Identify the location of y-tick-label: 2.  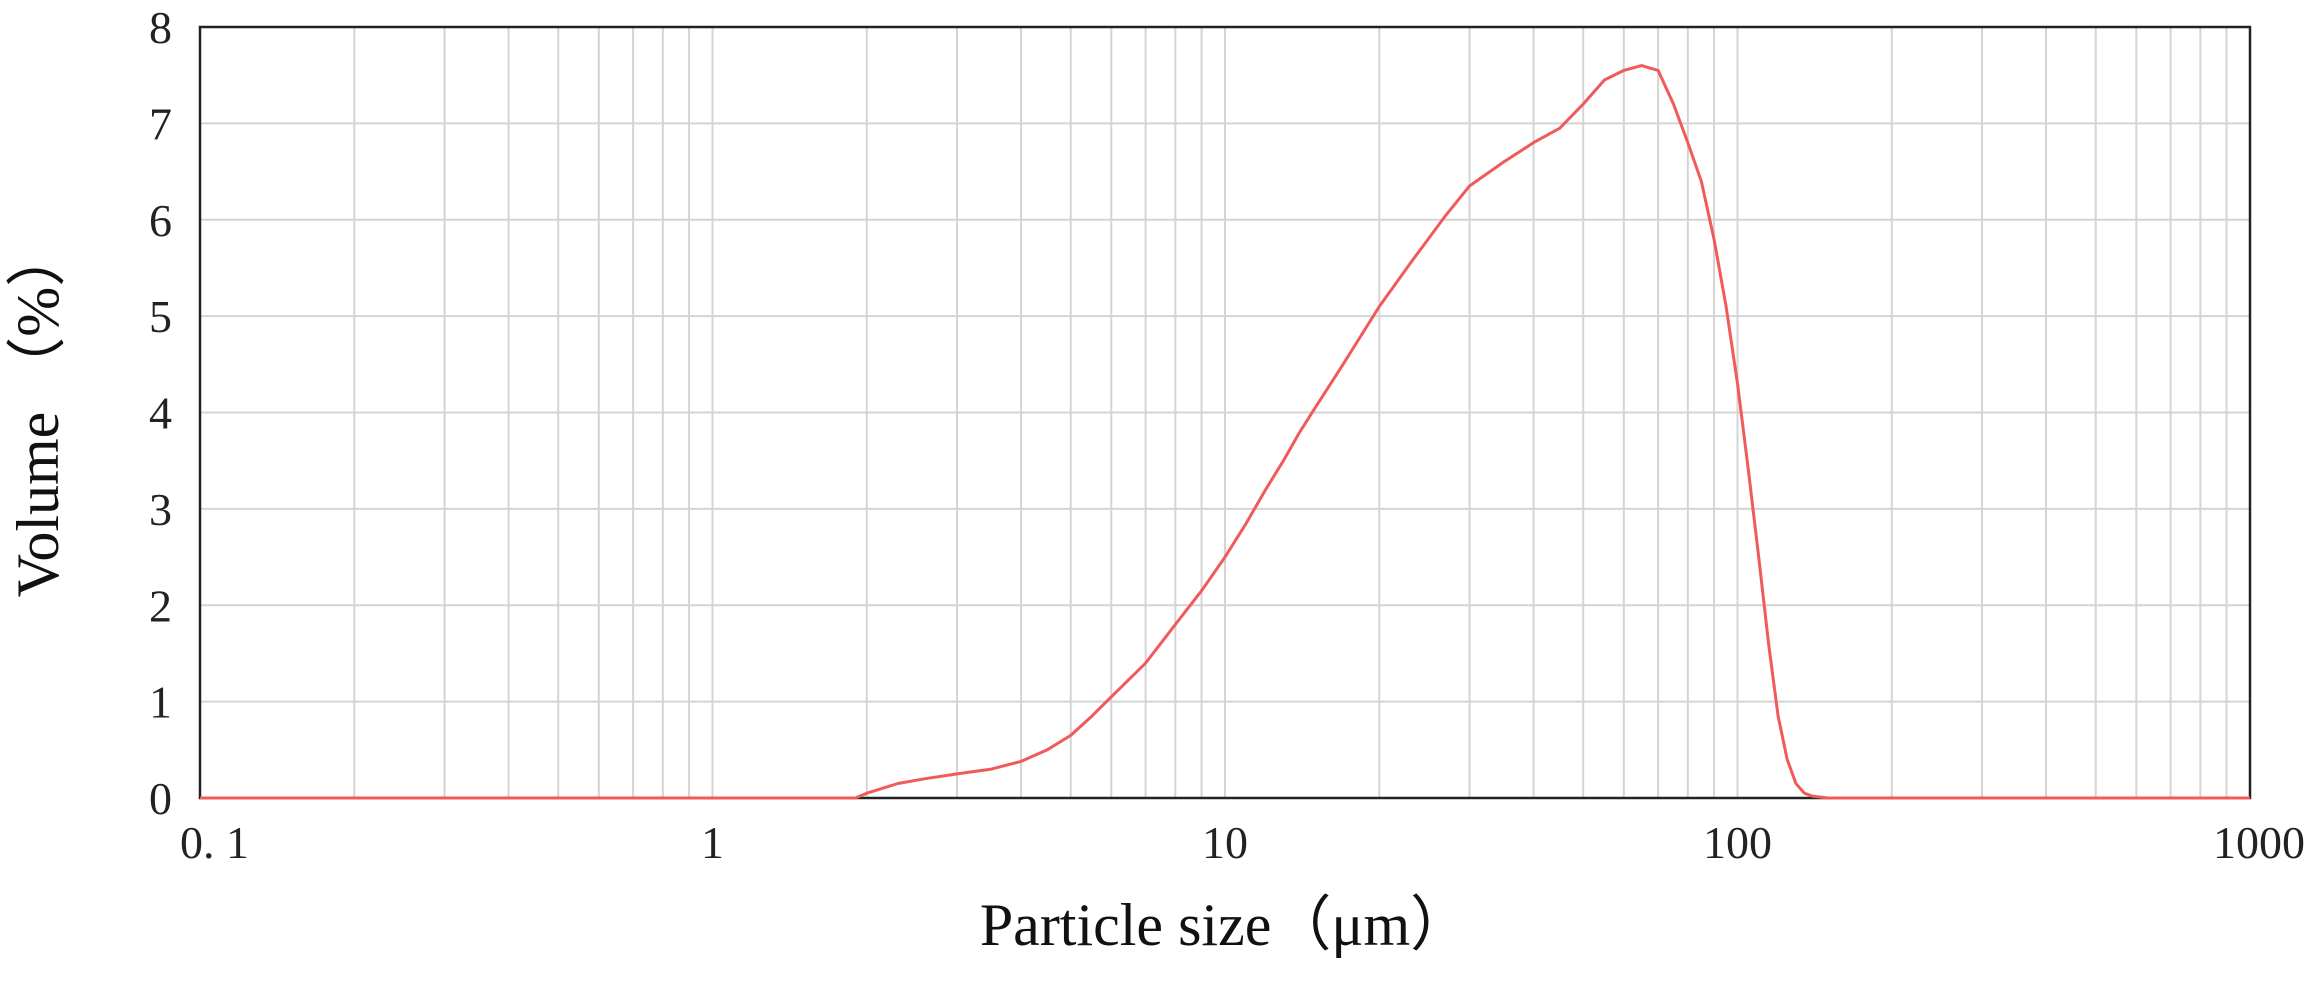
(160, 605).